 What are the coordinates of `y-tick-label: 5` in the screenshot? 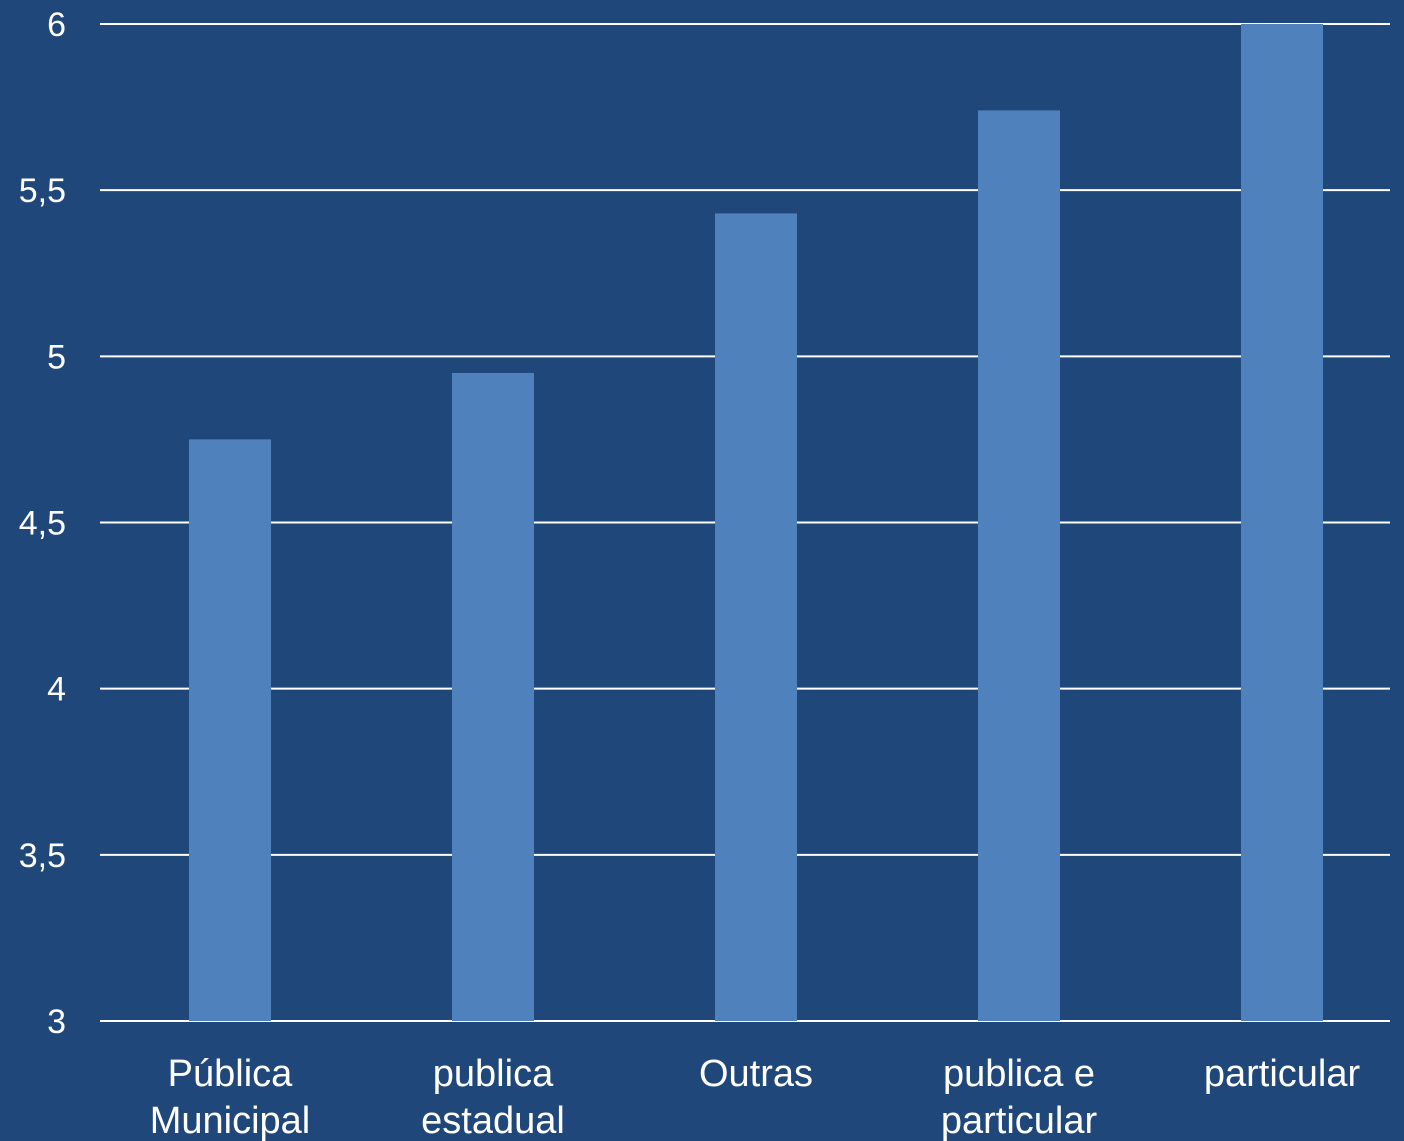 It's located at (56, 357).